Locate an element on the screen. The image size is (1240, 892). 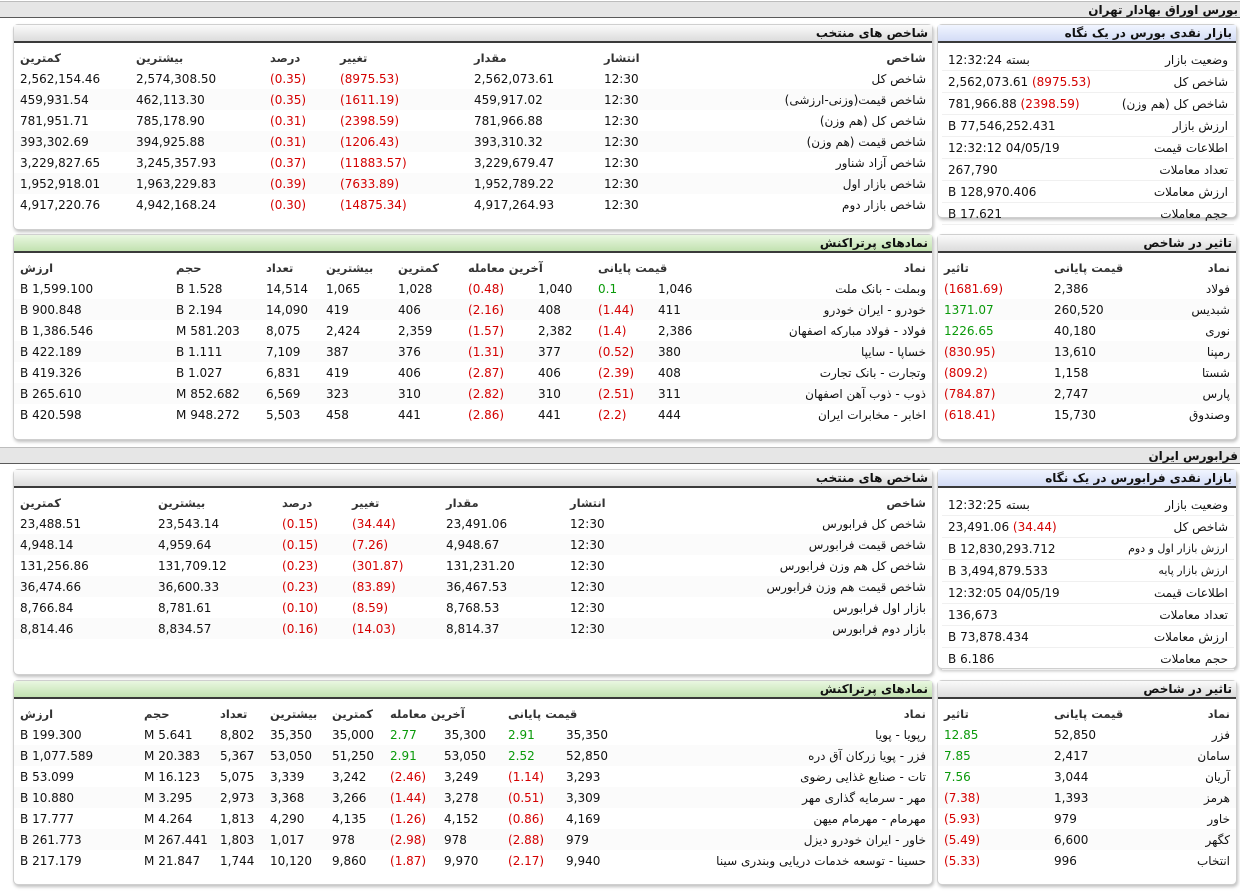
overview-value: 128,970.406 B is located at coordinates (1025, 191).